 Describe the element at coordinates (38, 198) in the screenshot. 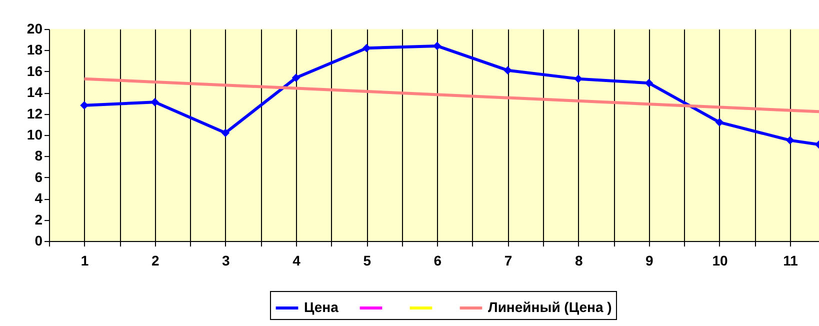

I see `y-tick-label: 4` at that location.